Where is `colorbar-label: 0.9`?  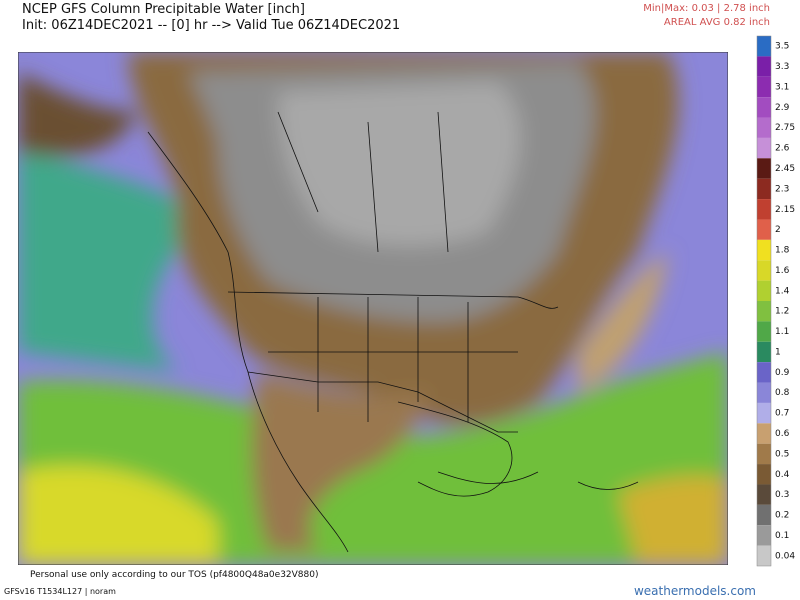 colorbar-label: 0.9 is located at coordinates (782, 373).